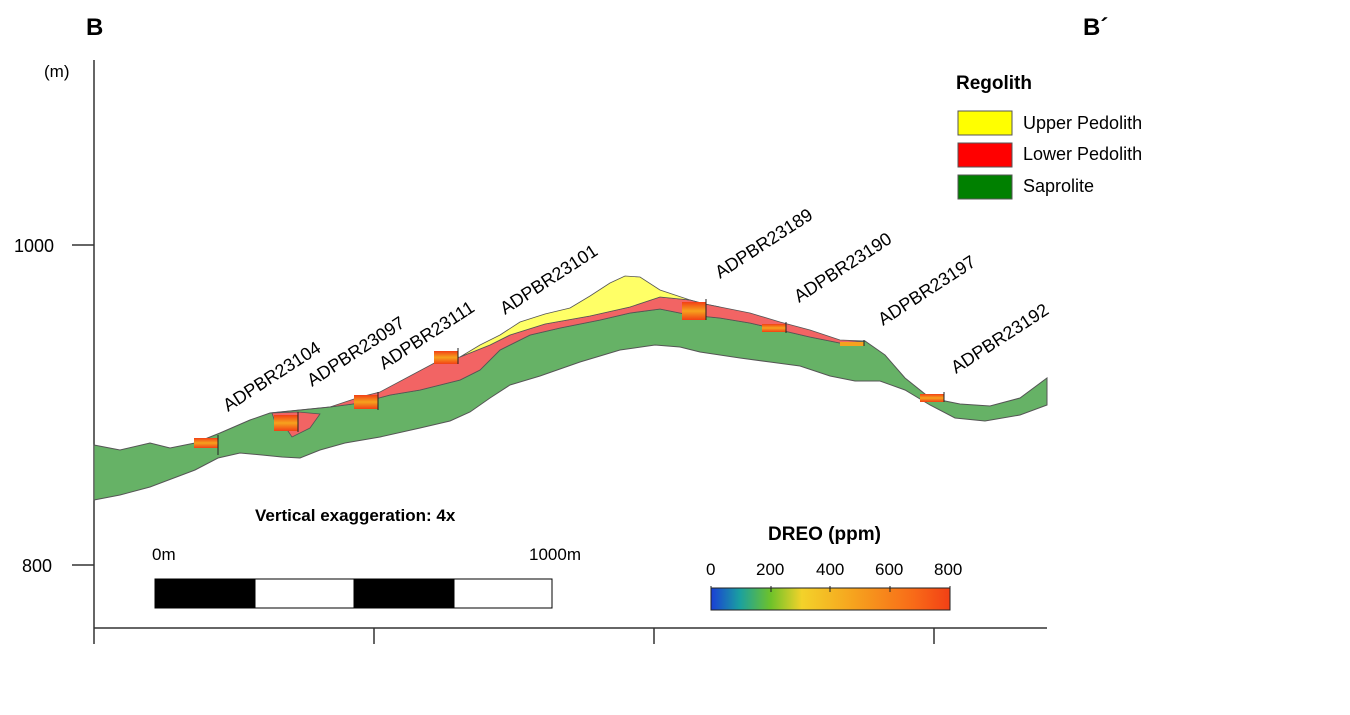 Image resolution: width=1350 pixels, height=715 pixels. I want to click on colorbar-tick-label: 0, so click(710, 569).